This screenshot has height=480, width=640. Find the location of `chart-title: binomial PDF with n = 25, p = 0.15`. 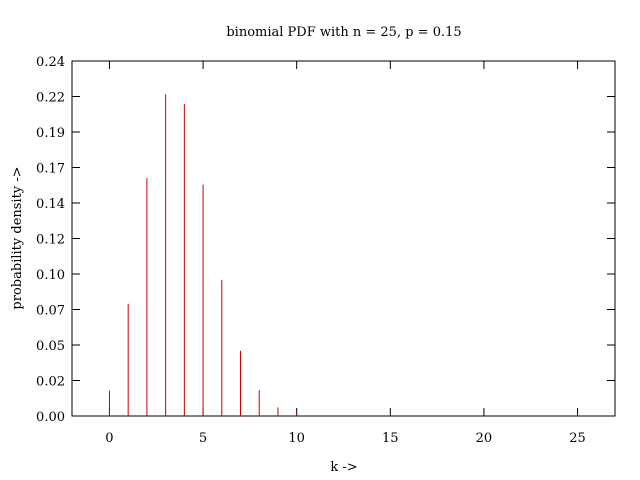

chart-title: binomial PDF with n = 25, p = 0.15 is located at coordinates (343, 32).